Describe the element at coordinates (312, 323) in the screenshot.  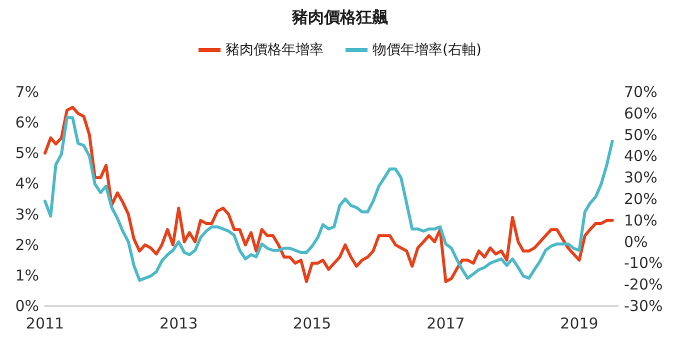
I see `x-tick-label: 2015` at that location.